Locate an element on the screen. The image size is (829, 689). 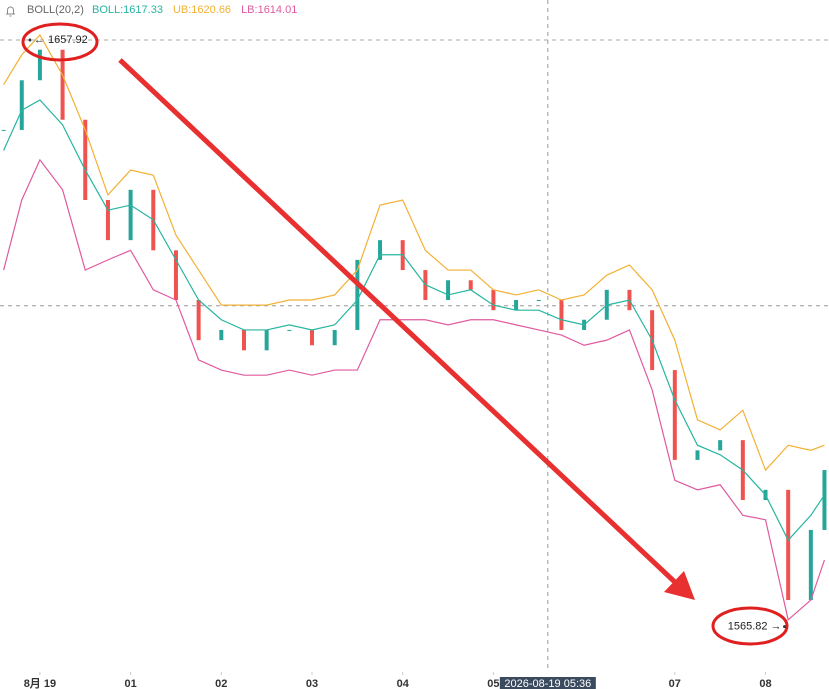
annotation-label: ← 1657.92 is located at coordinates (61, 40).